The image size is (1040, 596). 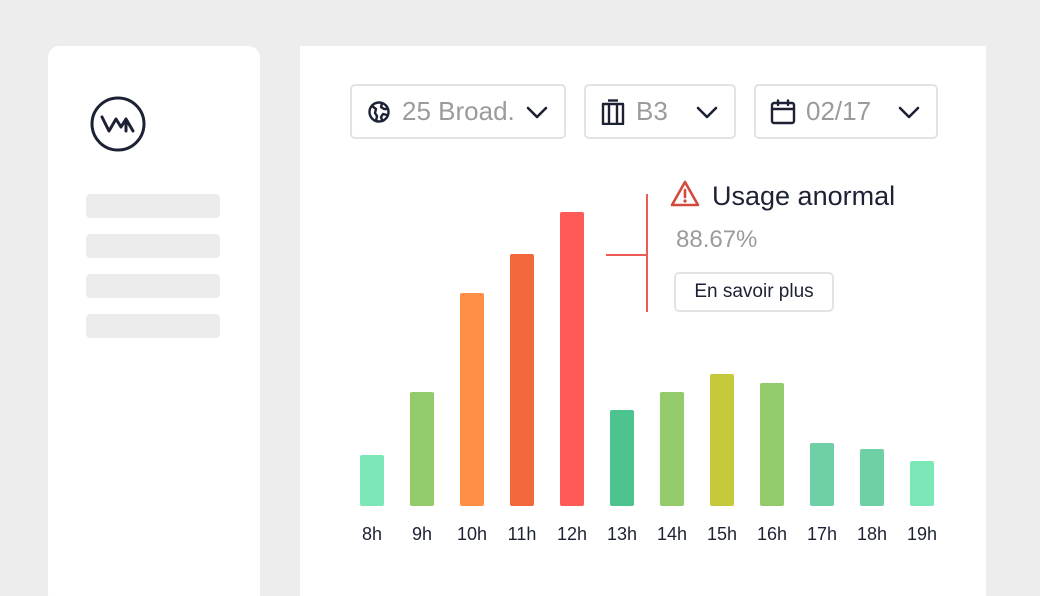 What do you see at coordinates (772, 444) in the screenshot?
I see `bar-16h` at bounding box center [772, 444].